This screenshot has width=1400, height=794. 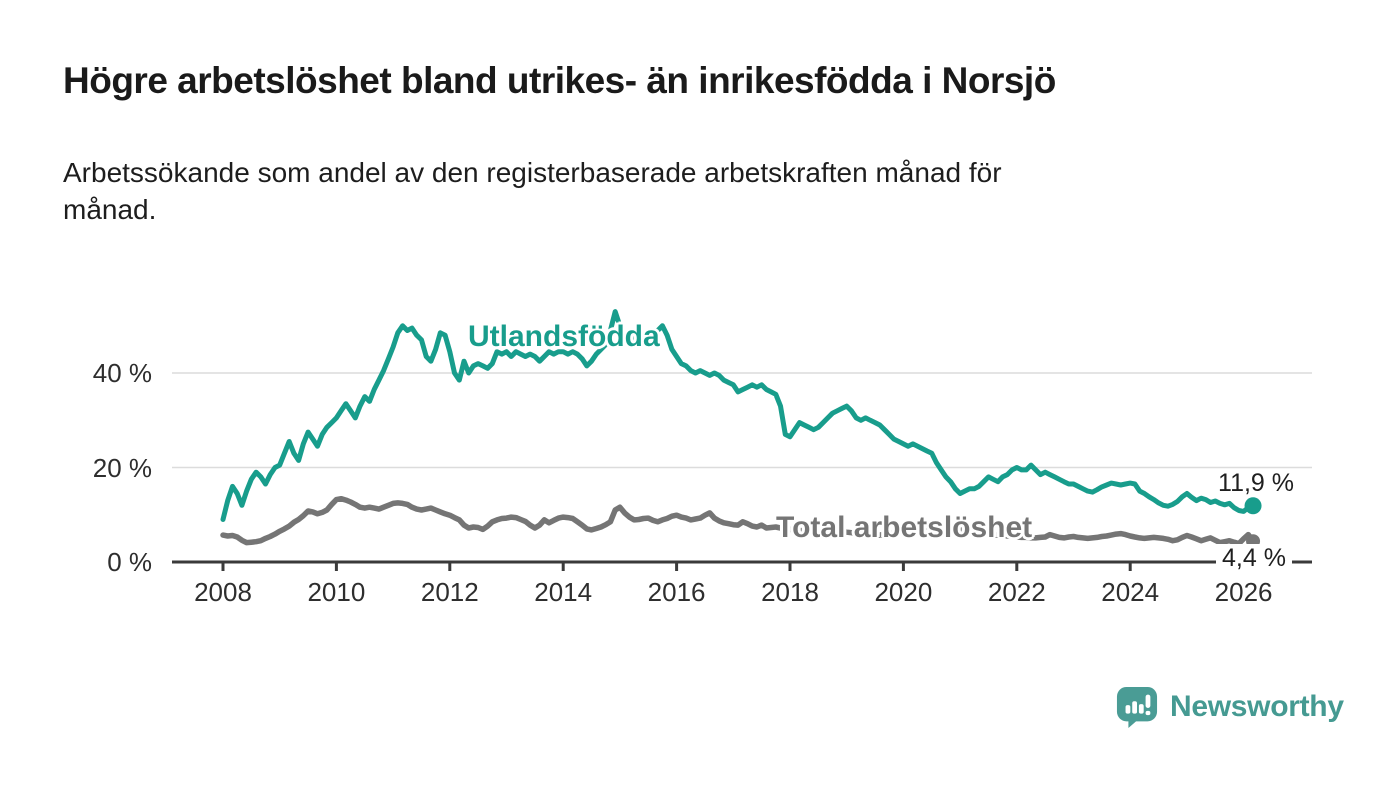 What do you see at coordinates (1130, 592) in the screenshot?
I see `x-tick-label: 2024` at bounding box center [1130, 592].